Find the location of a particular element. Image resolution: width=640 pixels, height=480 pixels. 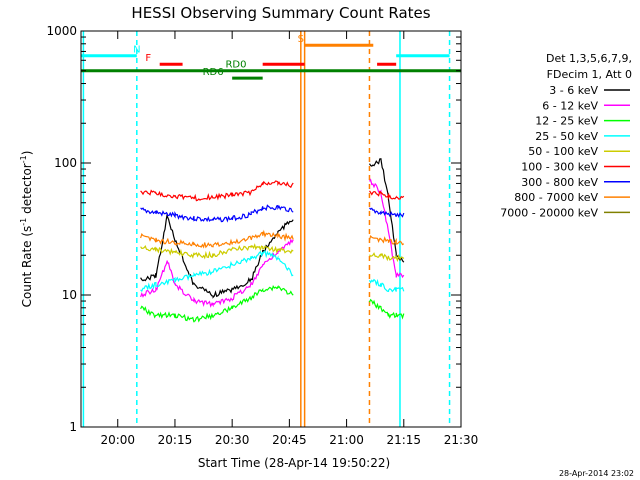

legend-header-line-2: FDecim 1, Att 0 is located at coordinates (589, 74).